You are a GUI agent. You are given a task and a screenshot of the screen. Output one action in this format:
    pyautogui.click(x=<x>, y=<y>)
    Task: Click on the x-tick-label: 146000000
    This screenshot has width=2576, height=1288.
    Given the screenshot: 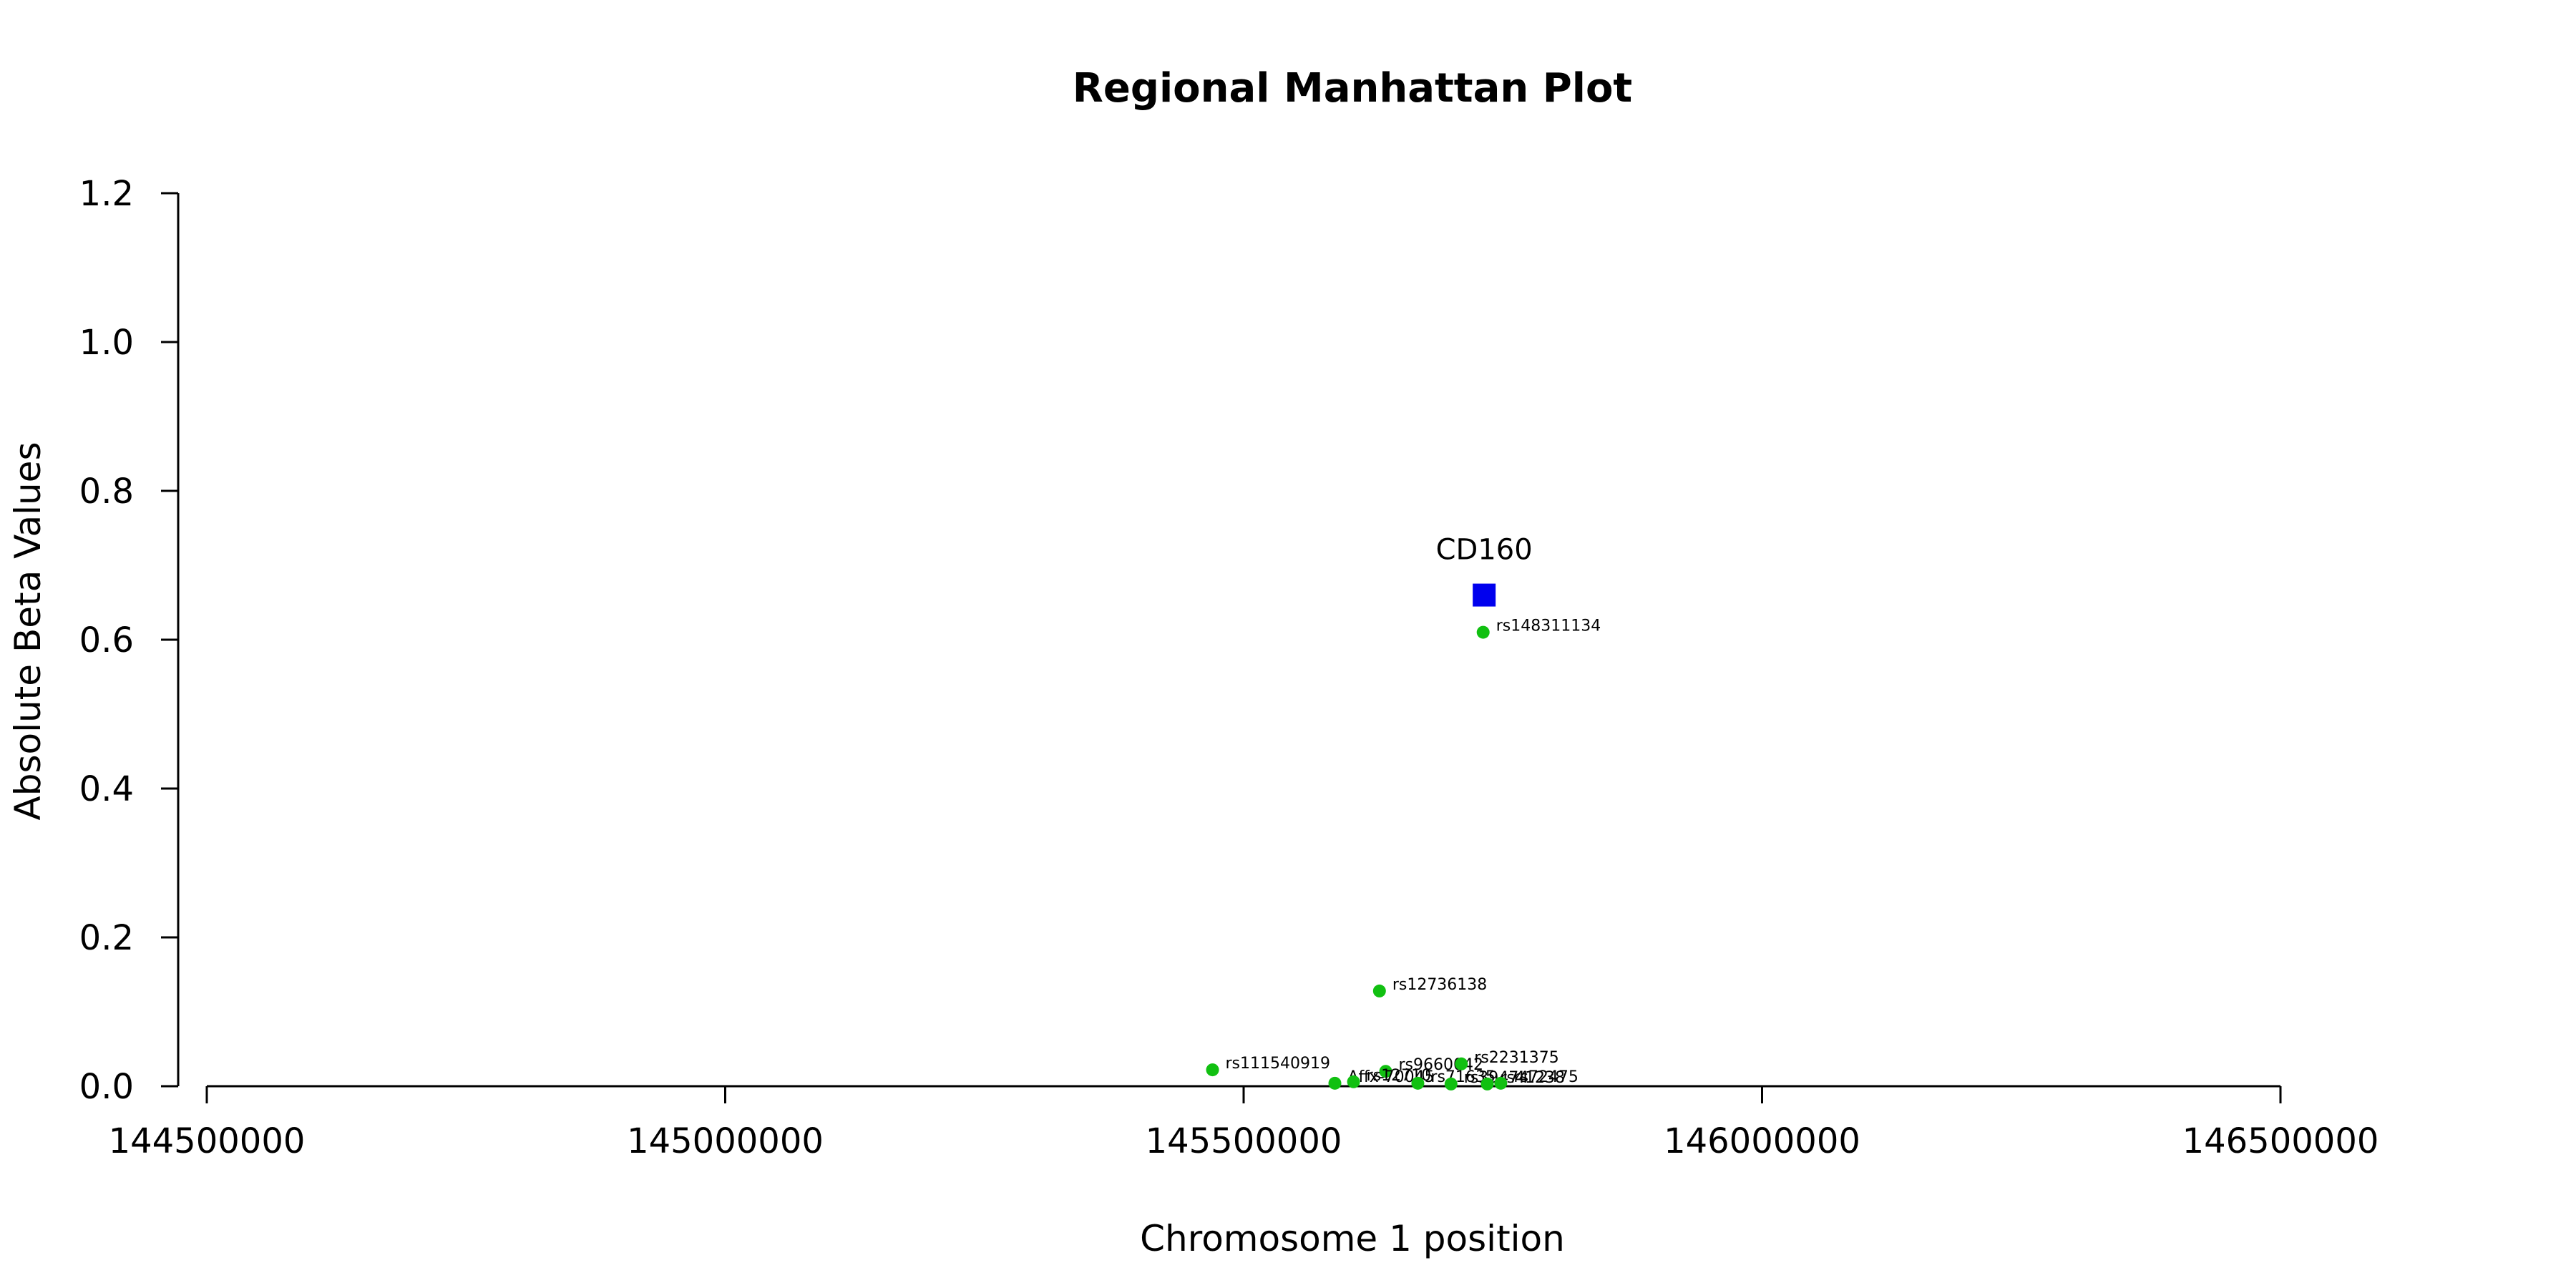 What is the action you would take?
    pyautogui.click(x=1762, y=1141)
    